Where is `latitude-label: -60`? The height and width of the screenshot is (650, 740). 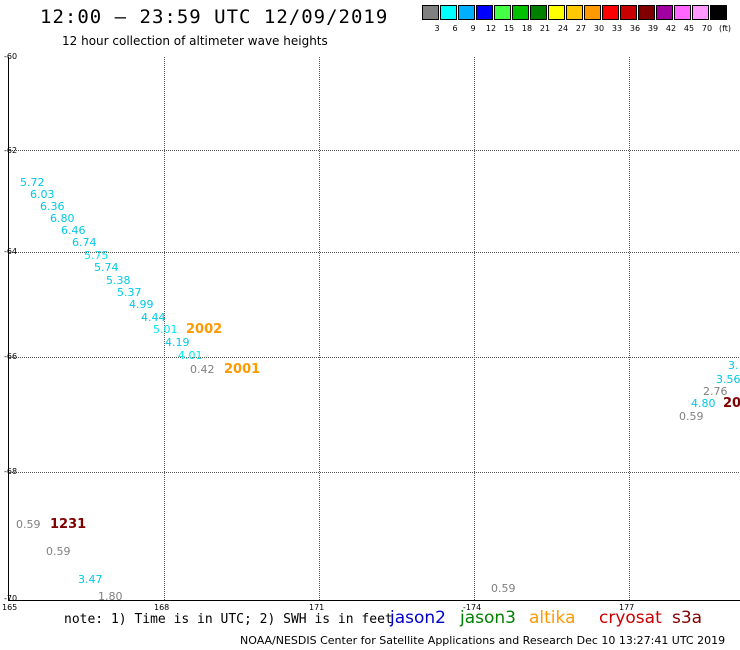
latitude-label: -60 is located at coordinates (11, 56).